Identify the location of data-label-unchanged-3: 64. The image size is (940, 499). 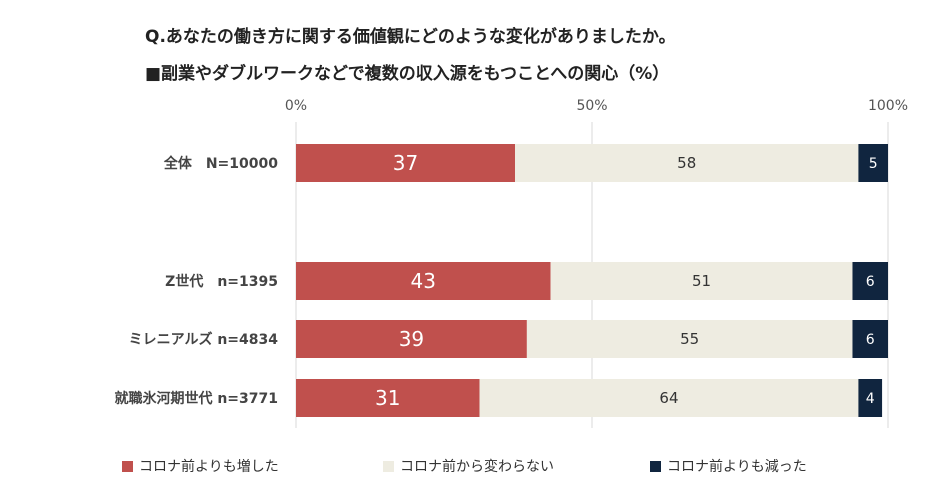
(668, 398).